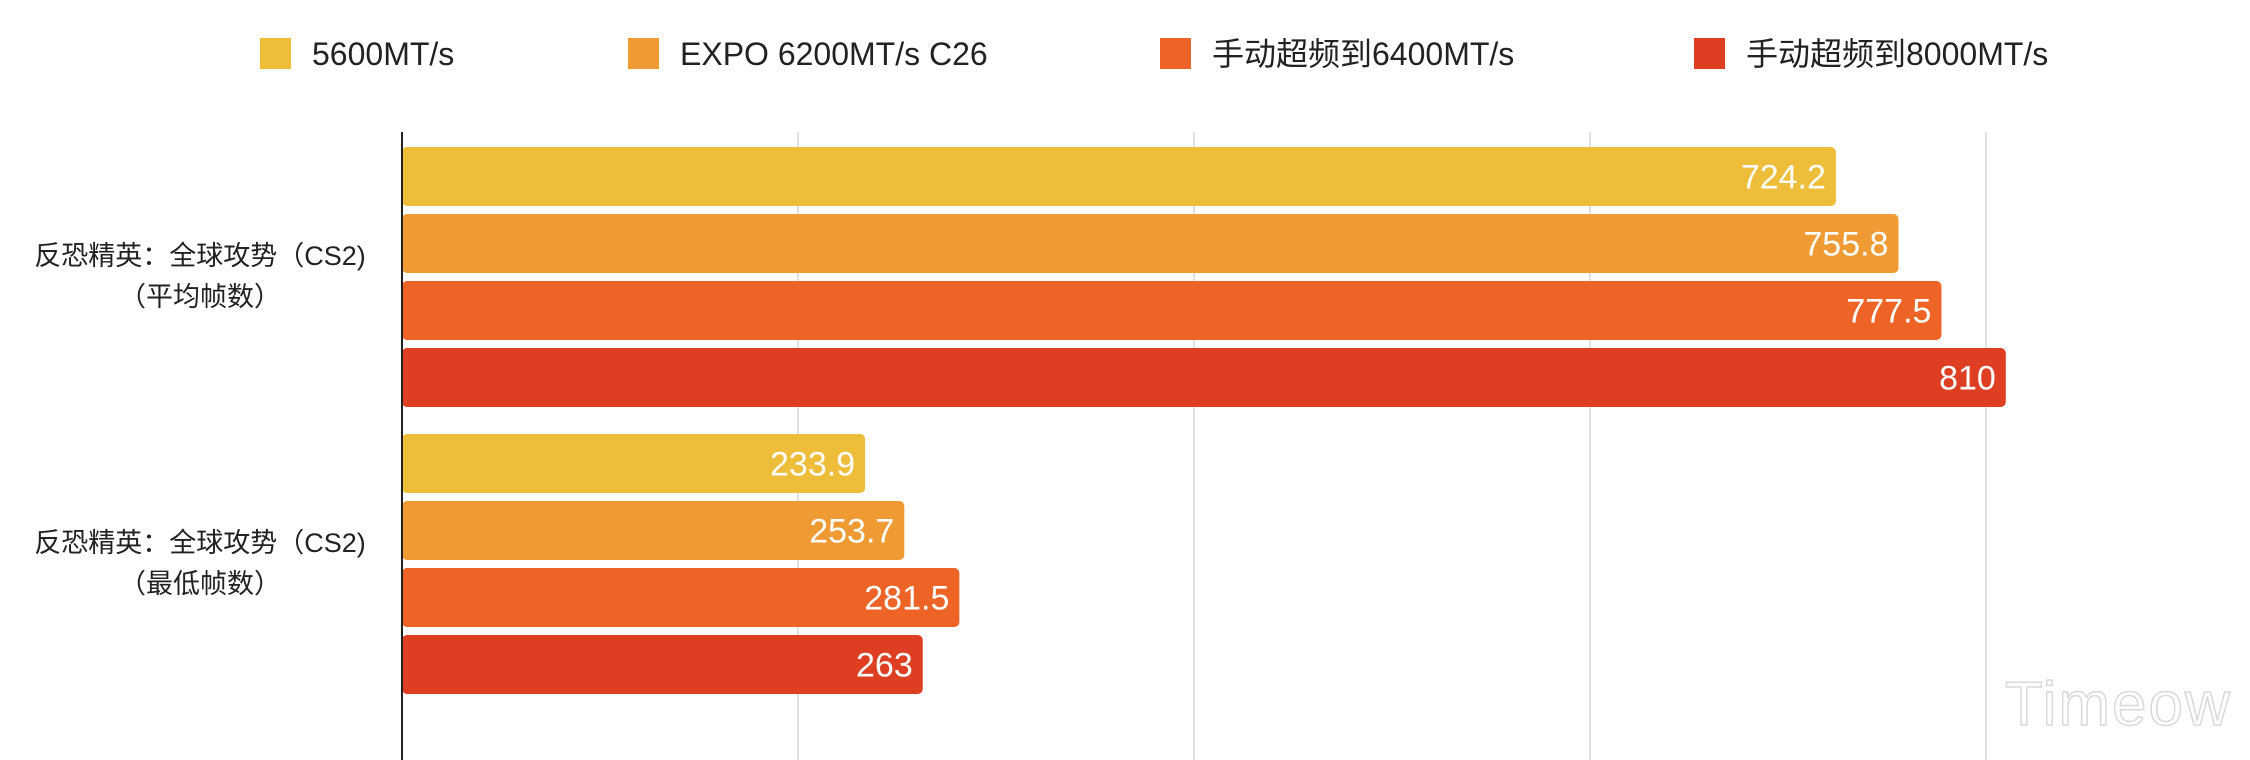  What do you see at coordinates (1967, 379) in the screenshot?
I see `data-label: 810` at bounding box center [1967, 379].